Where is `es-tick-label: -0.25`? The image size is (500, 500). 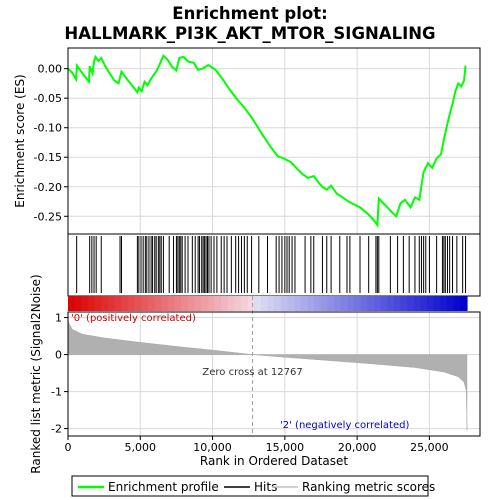 es-tick-label: -0.25 is located at coordinates (48, 216).